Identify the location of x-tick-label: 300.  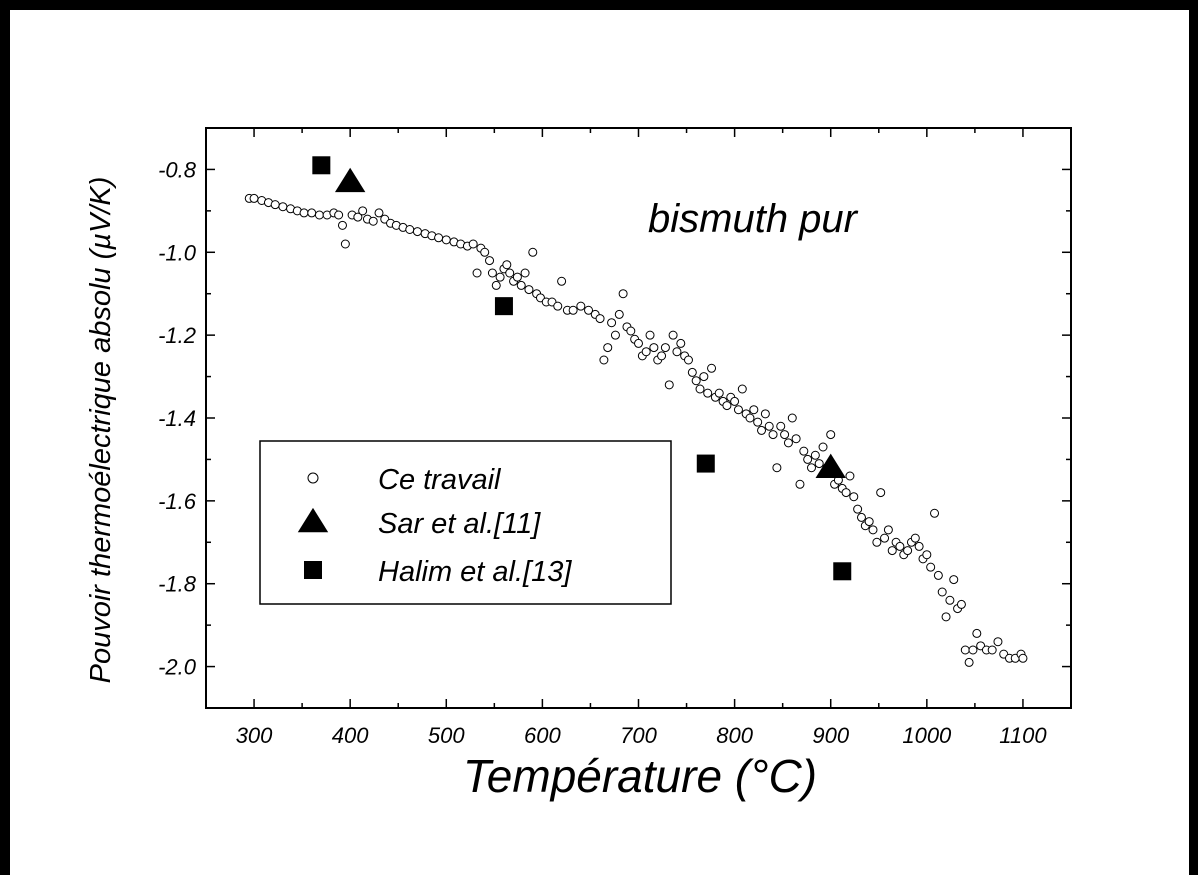
(254, 735).